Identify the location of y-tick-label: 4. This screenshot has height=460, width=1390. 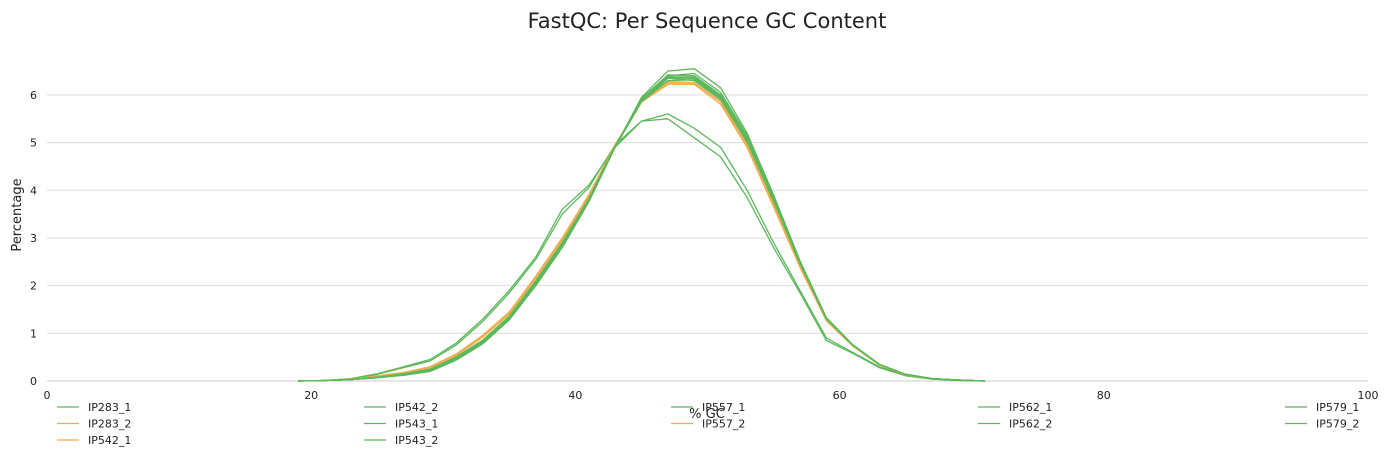
(33, 190).